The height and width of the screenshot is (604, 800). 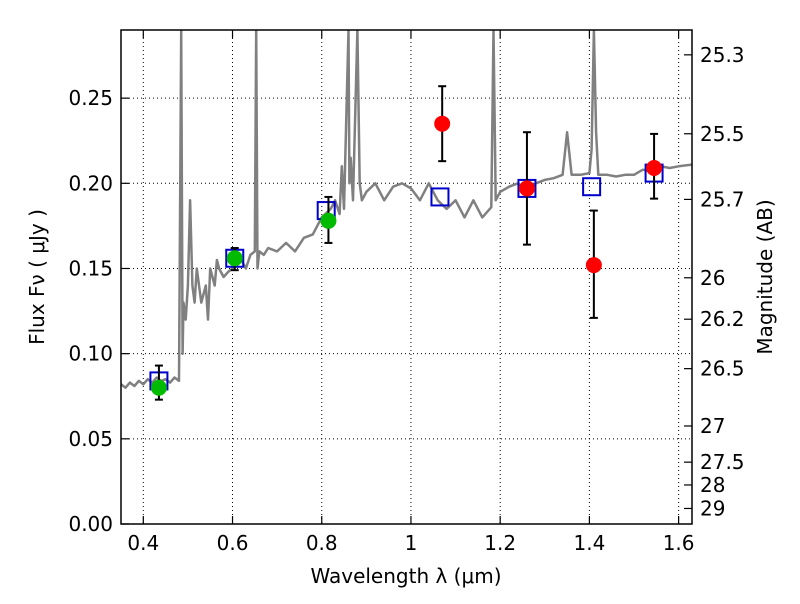 I want to click on x-tick-label: 0.6, so click(x=233, y=543).